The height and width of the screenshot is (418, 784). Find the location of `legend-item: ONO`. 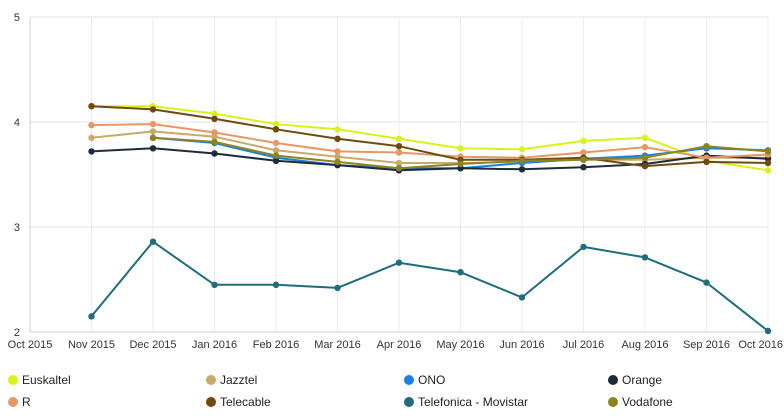

legend-item: ONO is located at coordinates (424, 380).